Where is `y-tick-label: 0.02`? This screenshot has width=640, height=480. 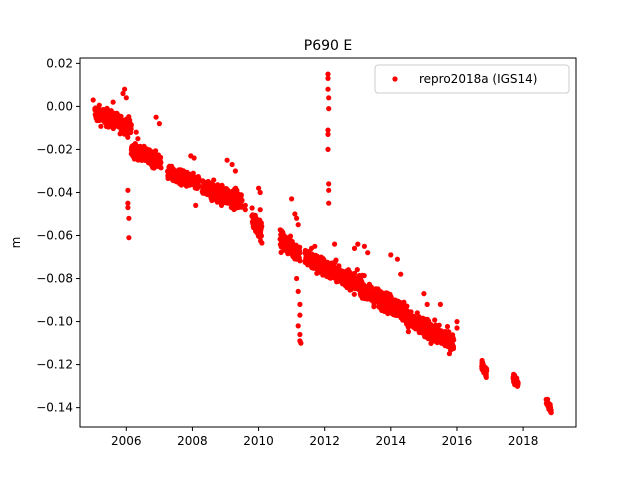
y-tick-label: 0.02 is located at coordinates (59, 63).